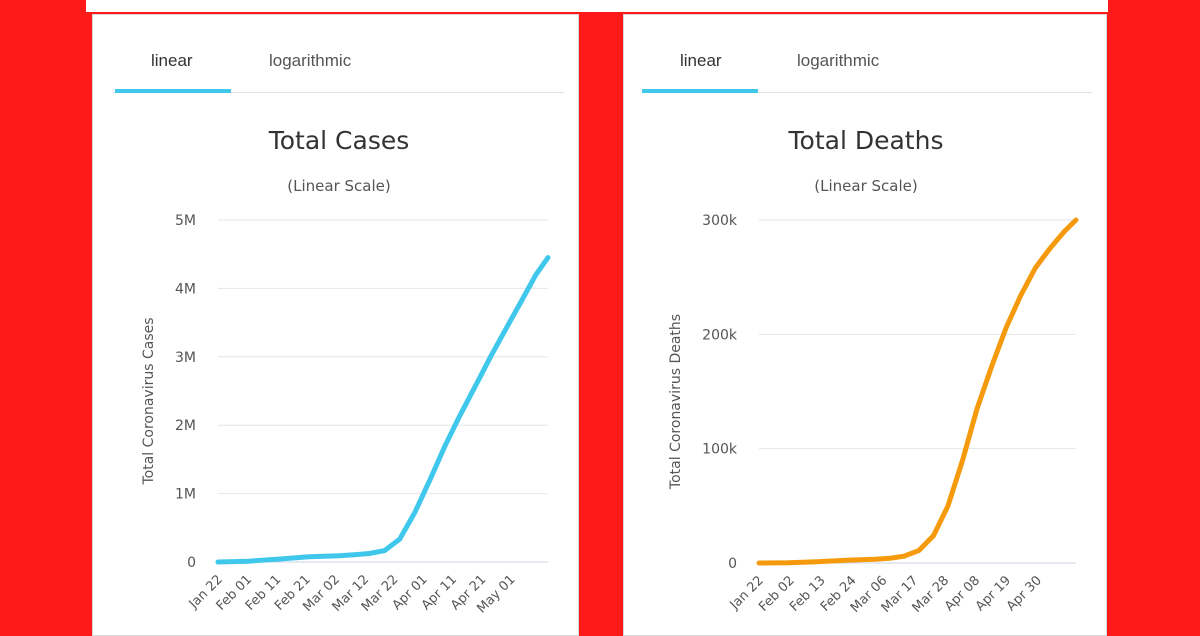 The width and height of the screenshot is (1200, 636). What do you see at coordinates (185, 495) in the screenshot?
I see `y-tick-label: 1M` at bounding box center [185, 495].